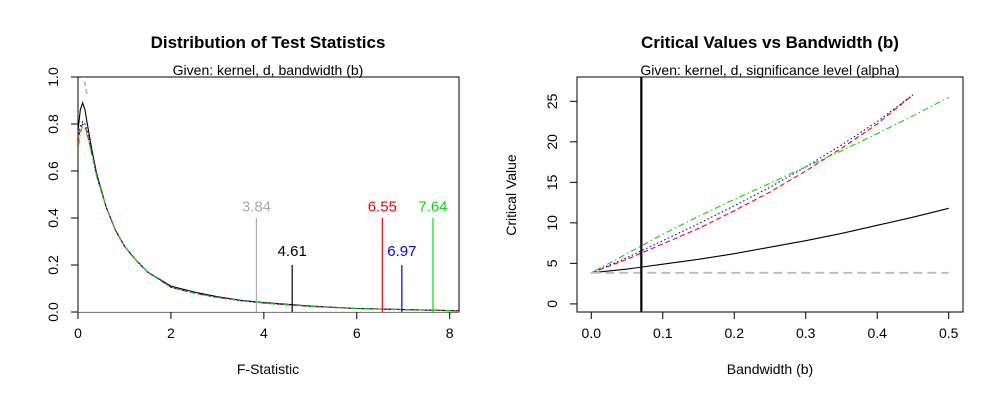 This screenshot has width=1000, height=400. What do you see at coordinates (770, 42) in the screenshot?
I see `right-chart-title: Critical Values vs Bandwidth (b)` at bounding box center [770, 42].